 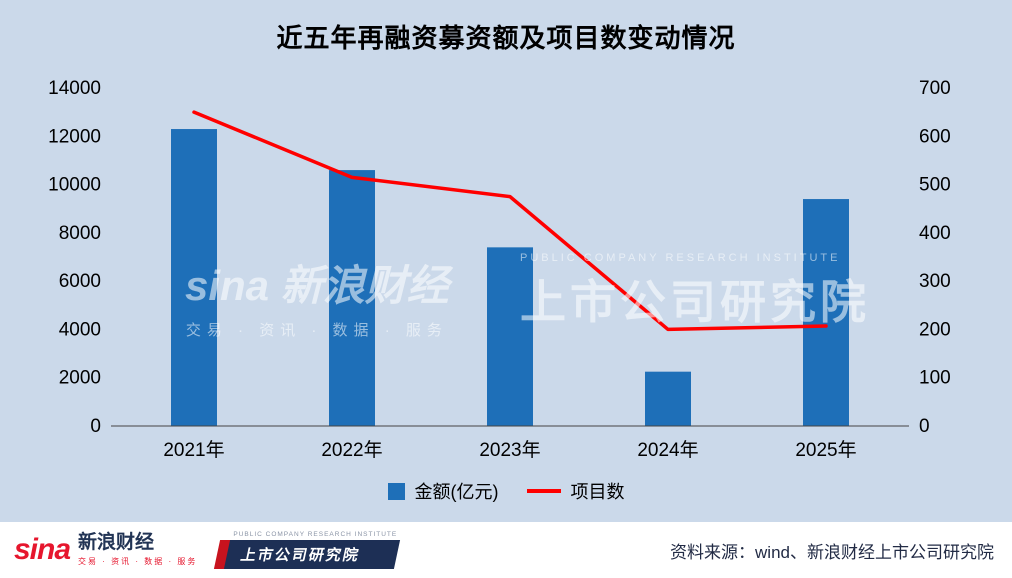 What do you see at coordinates (42, 549) in the screenshot?
I see `sina-logo: sina` at bounding box center [42, 549].